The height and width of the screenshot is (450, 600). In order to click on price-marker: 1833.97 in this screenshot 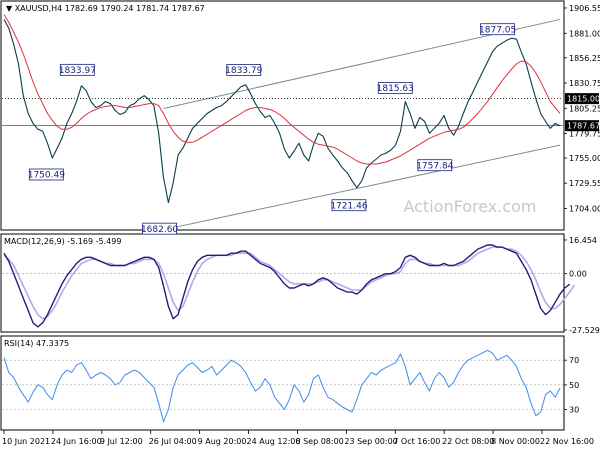, I will do `click(77, 69)`.